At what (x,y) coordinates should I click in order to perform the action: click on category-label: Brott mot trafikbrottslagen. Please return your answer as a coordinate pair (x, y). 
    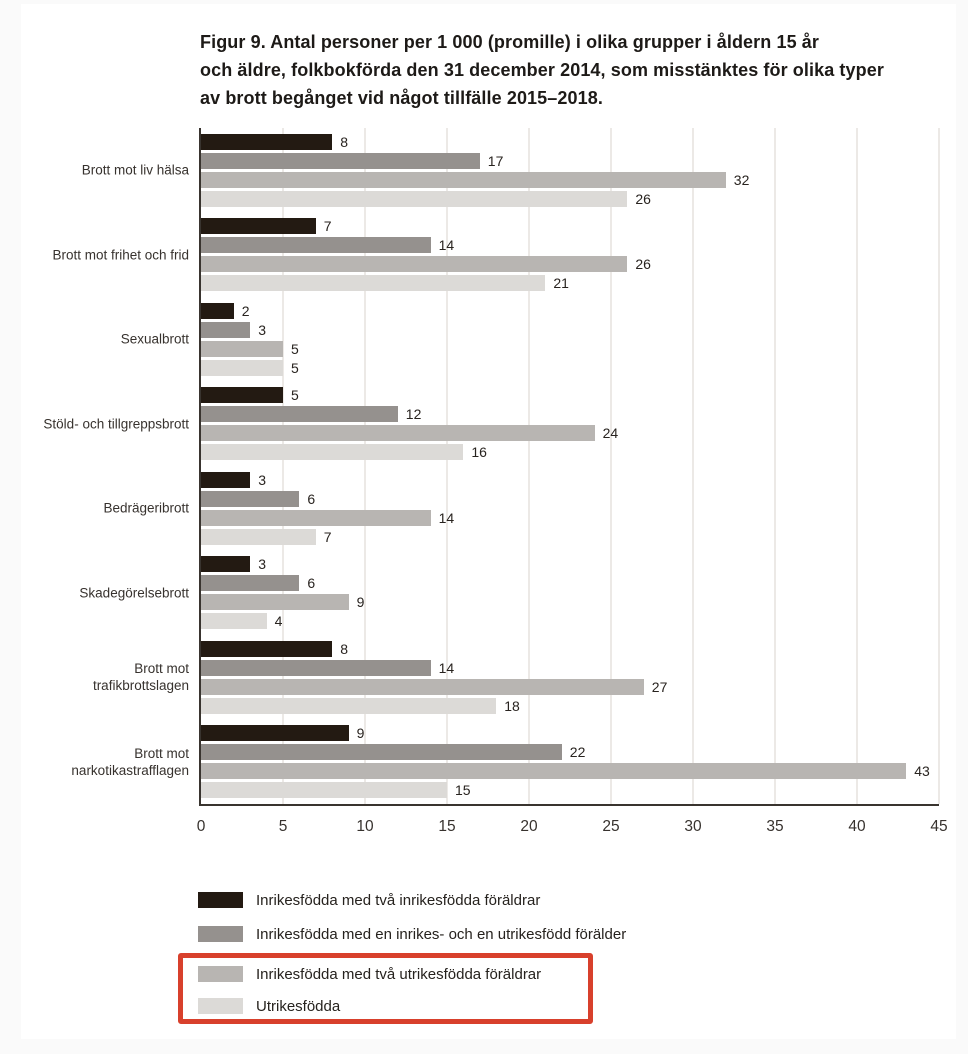
    Looking at the image, I should click on (140, 677).